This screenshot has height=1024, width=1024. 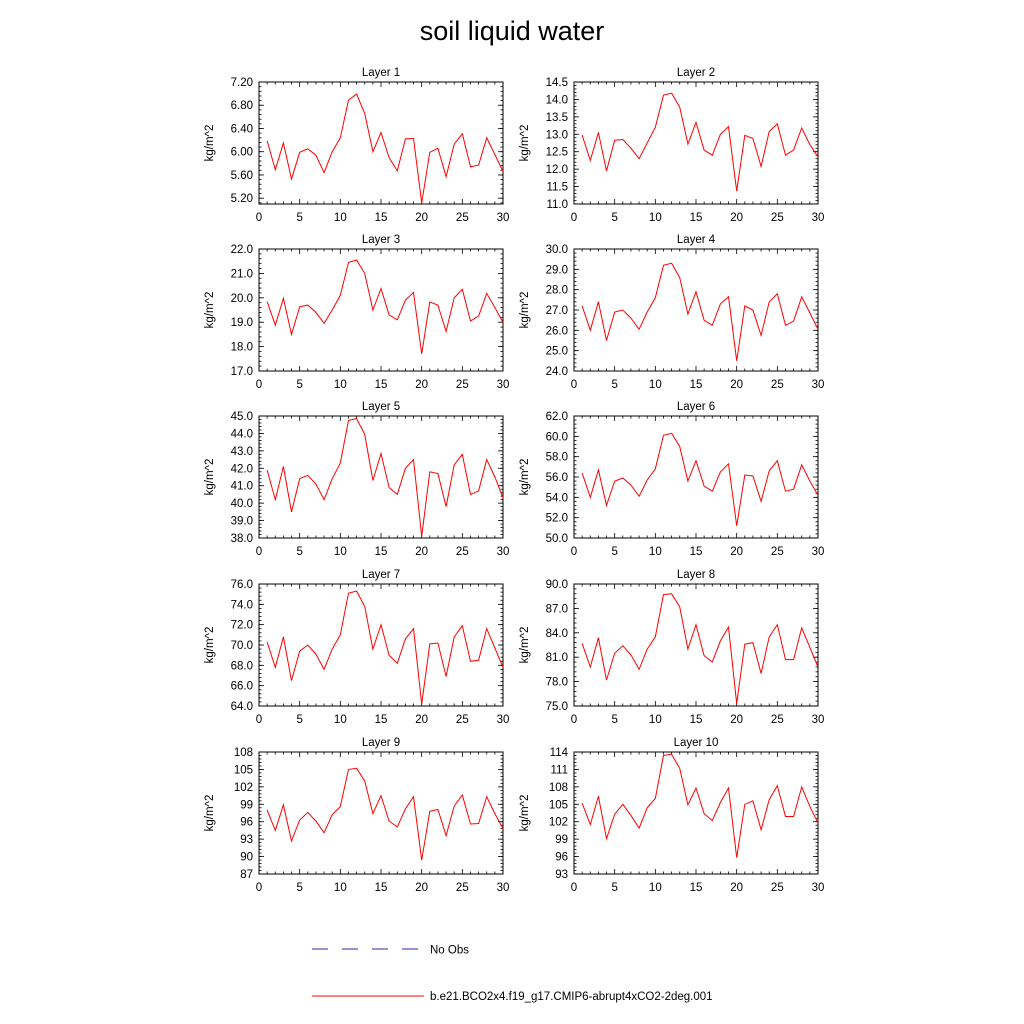 I want to click on y-tick-label: 58.0, so click(x=557, y=458).